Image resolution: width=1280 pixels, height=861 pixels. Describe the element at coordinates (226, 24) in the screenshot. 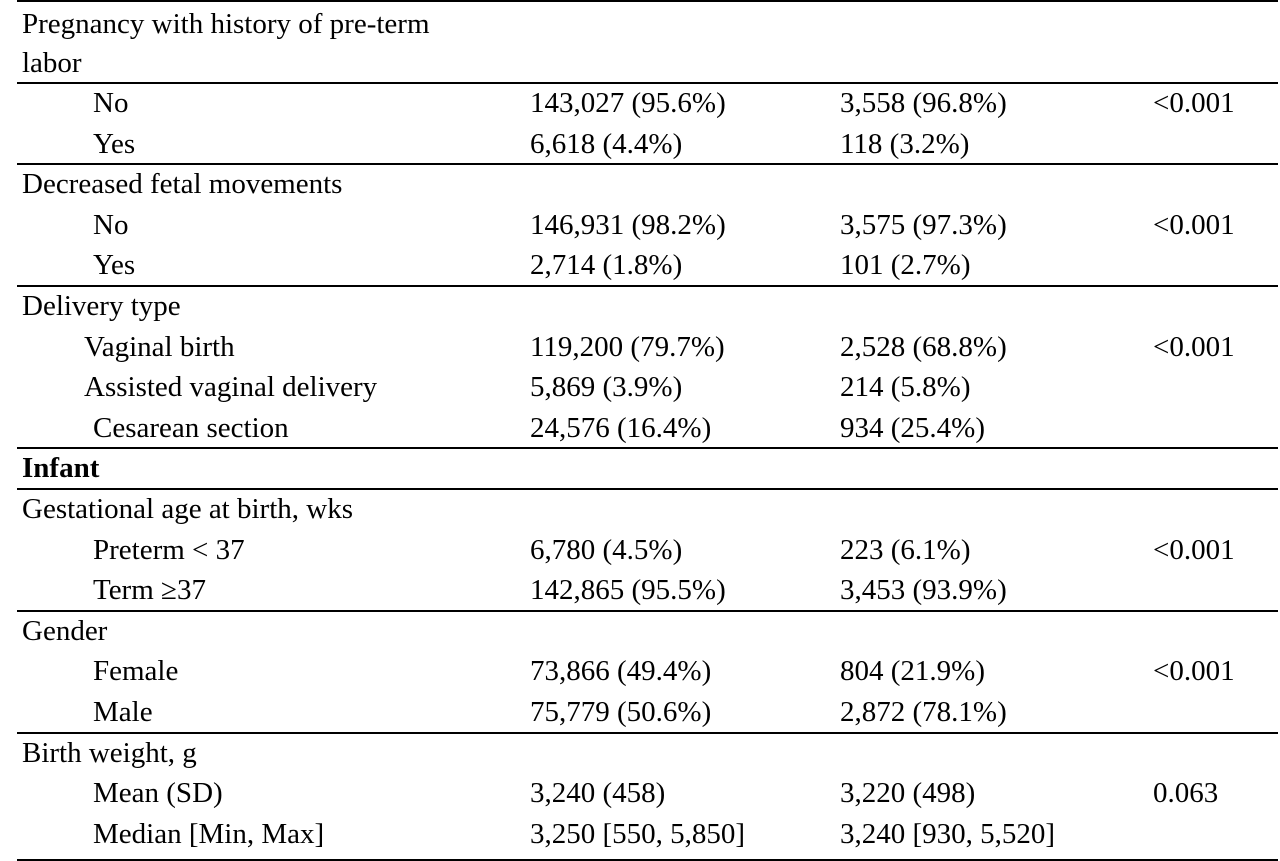

I see `row-header-label: Pregnancy with history of pre-term` at that location.